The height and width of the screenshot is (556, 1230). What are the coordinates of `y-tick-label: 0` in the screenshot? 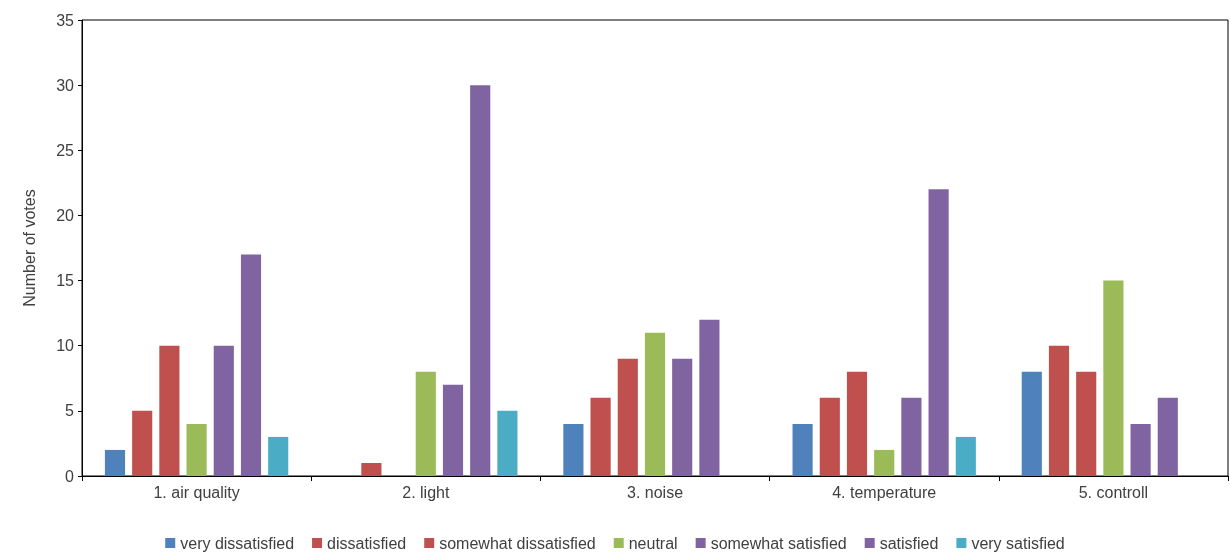 It's located at (70, 476).